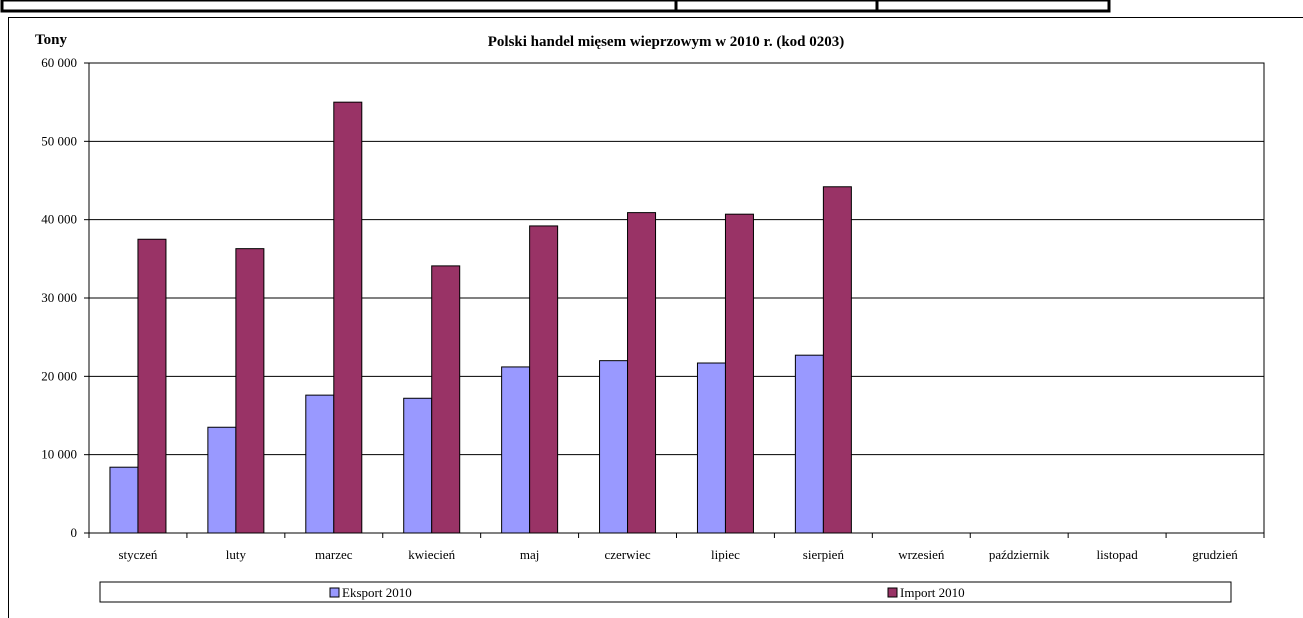 The height and width of the screenshot is (618, 1303). I want to click on y-tick-label: 60 000, so click(59, 62).